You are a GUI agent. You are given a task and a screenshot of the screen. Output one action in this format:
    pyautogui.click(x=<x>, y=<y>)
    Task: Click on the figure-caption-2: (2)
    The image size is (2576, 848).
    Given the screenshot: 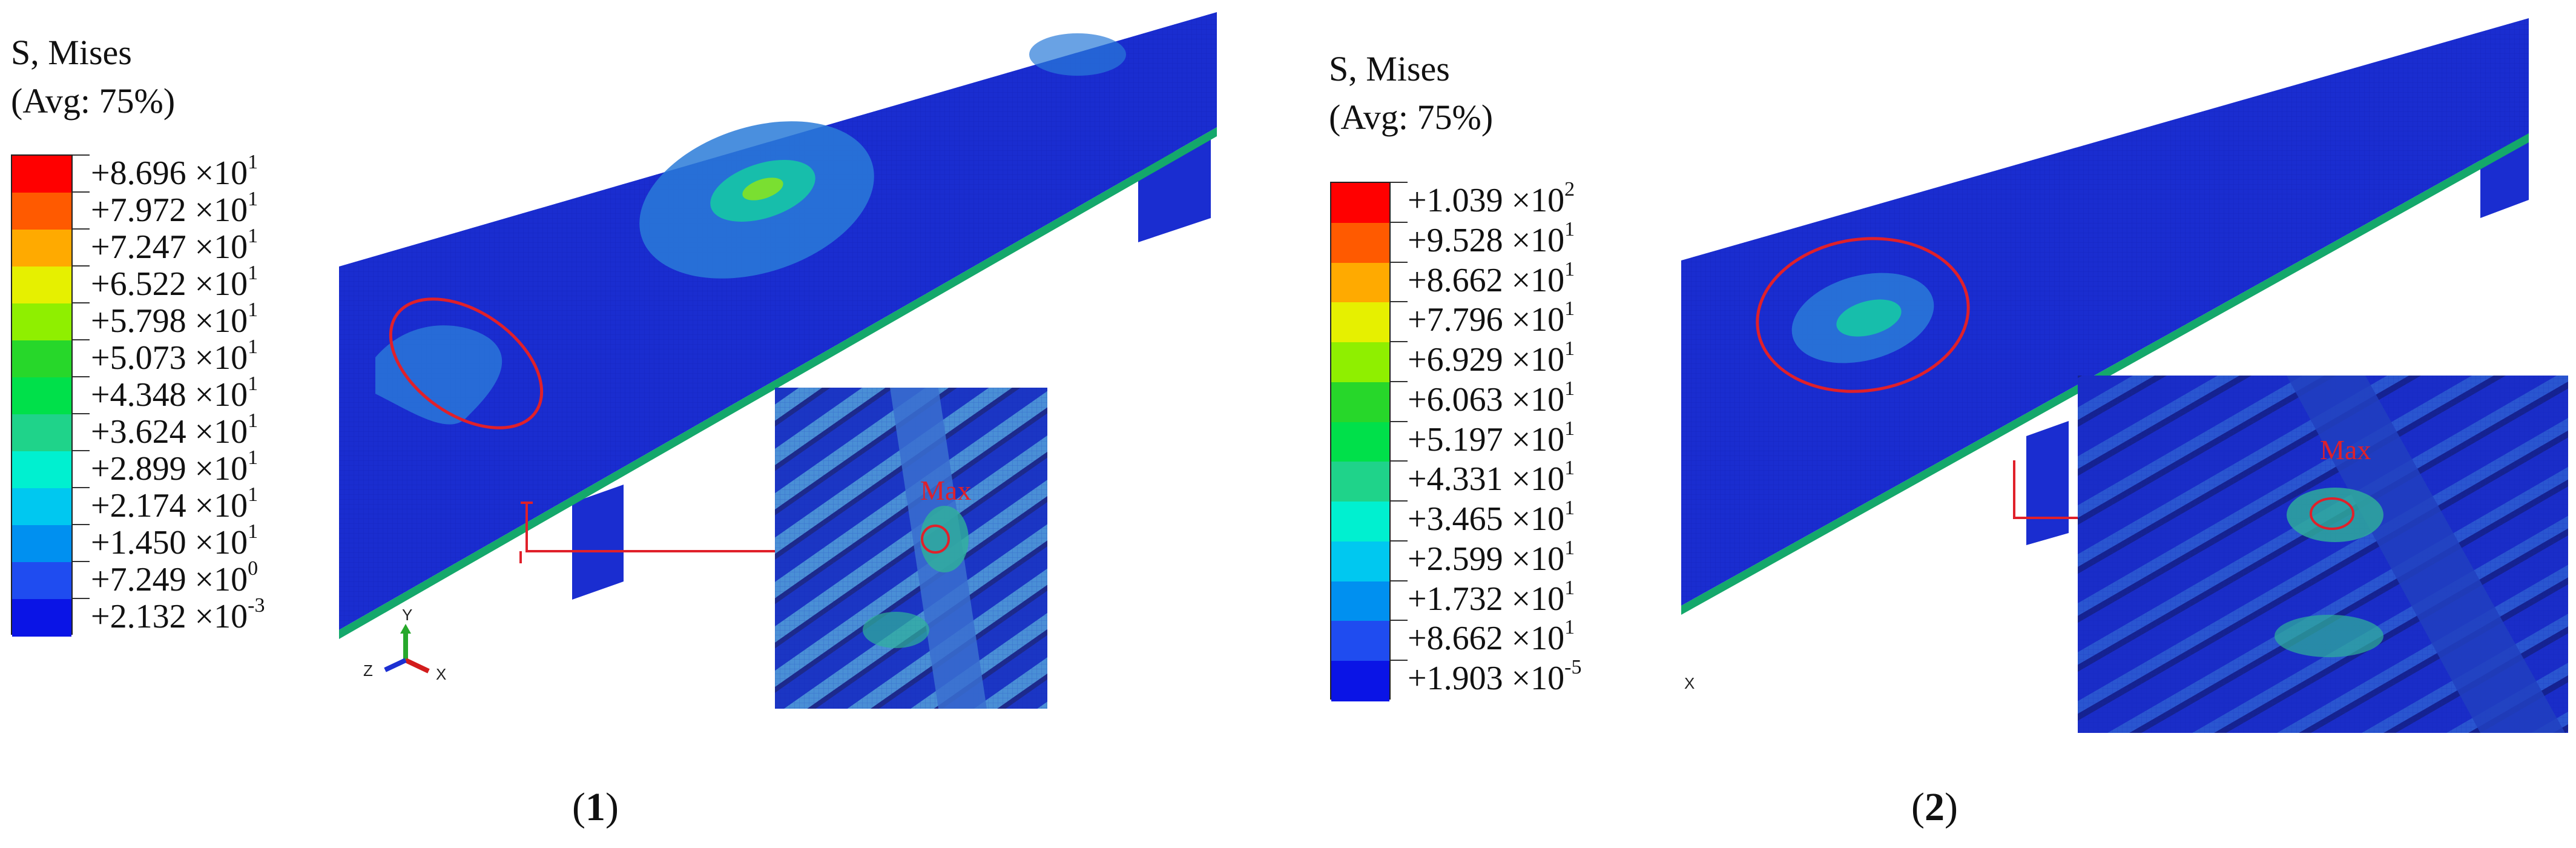 What is the action you would take?
    pyautogui.click(x=1934, y=807)
    